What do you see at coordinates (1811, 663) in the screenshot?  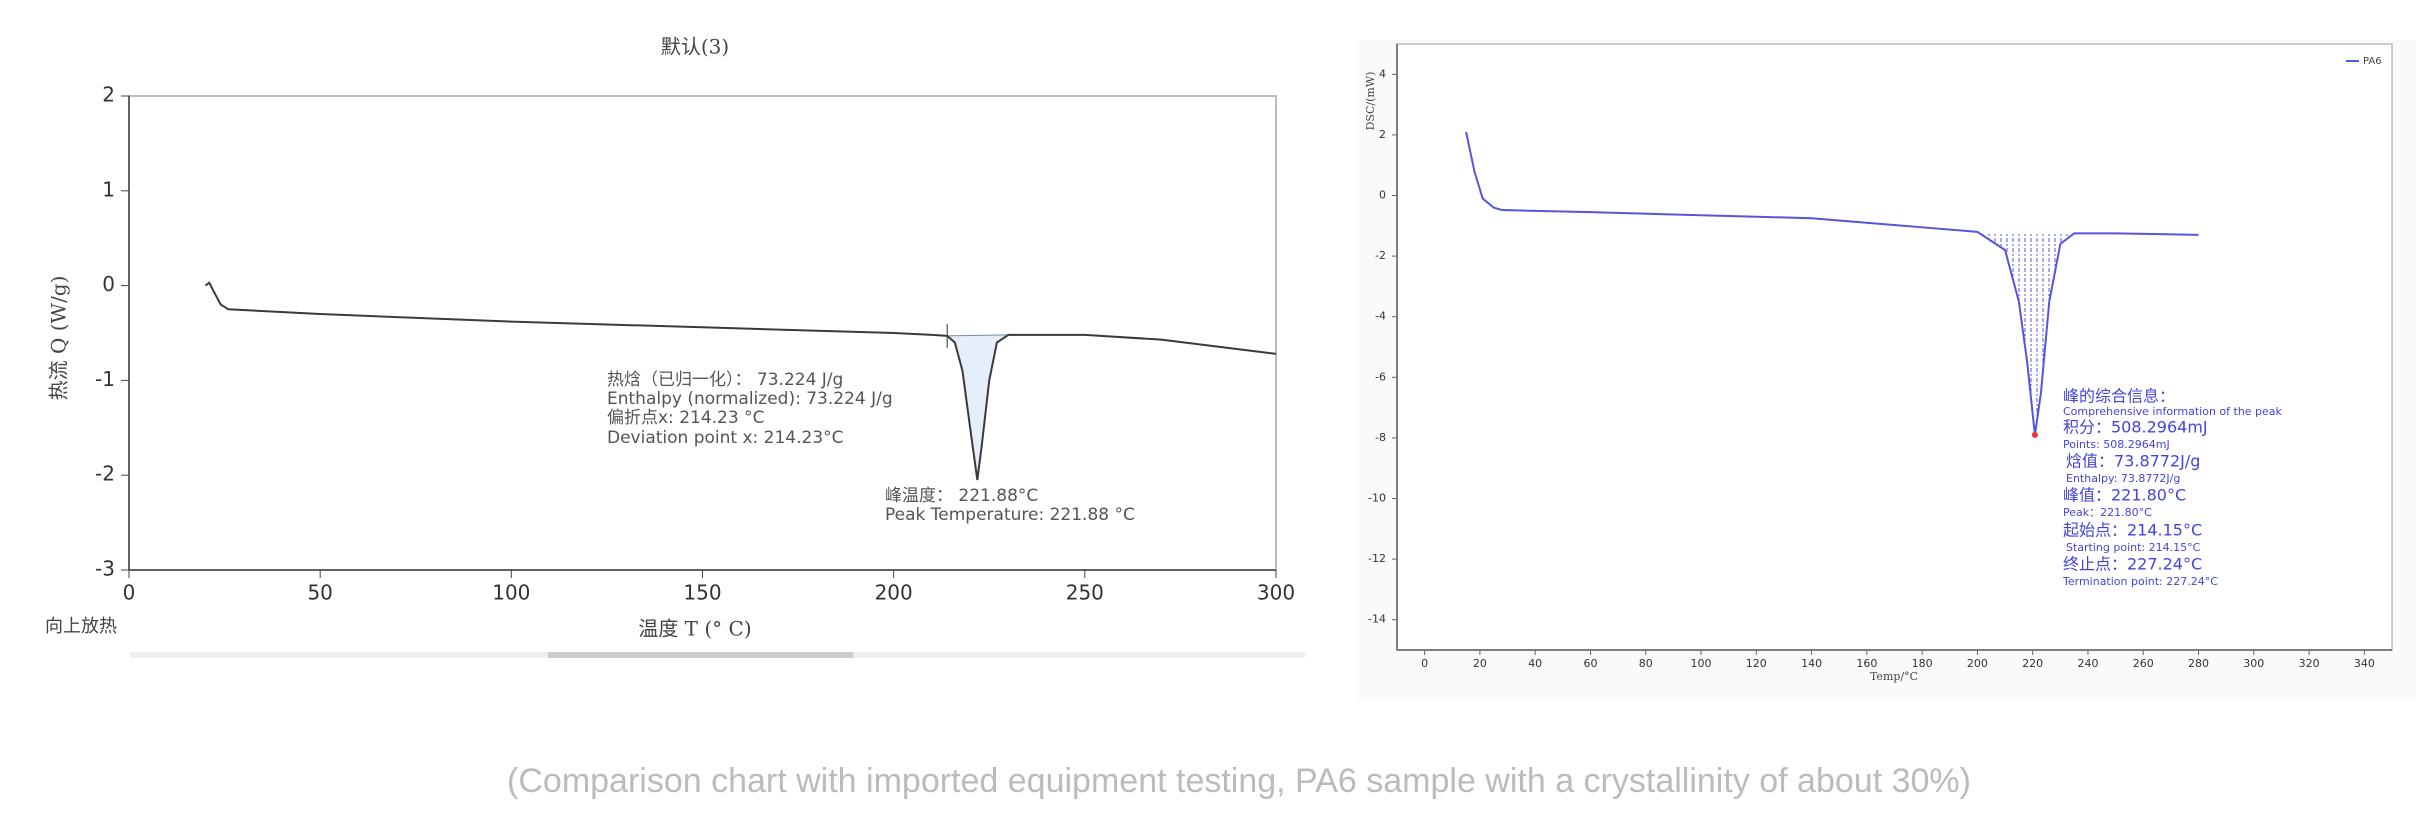 I see `x-tick-label: 140` at bounding box center [1811, 663].